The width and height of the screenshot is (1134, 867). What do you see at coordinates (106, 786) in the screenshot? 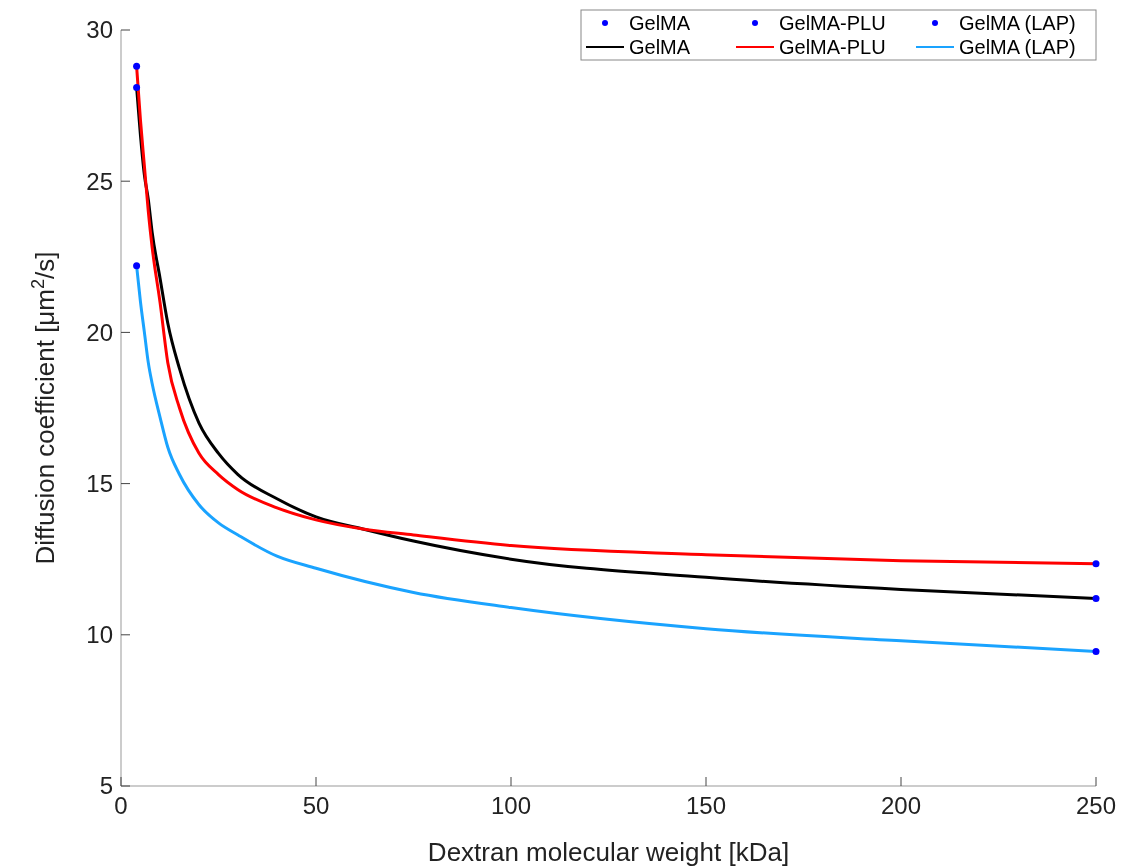
I see `y-tick-label: 5` at bounding box center [106, 786].